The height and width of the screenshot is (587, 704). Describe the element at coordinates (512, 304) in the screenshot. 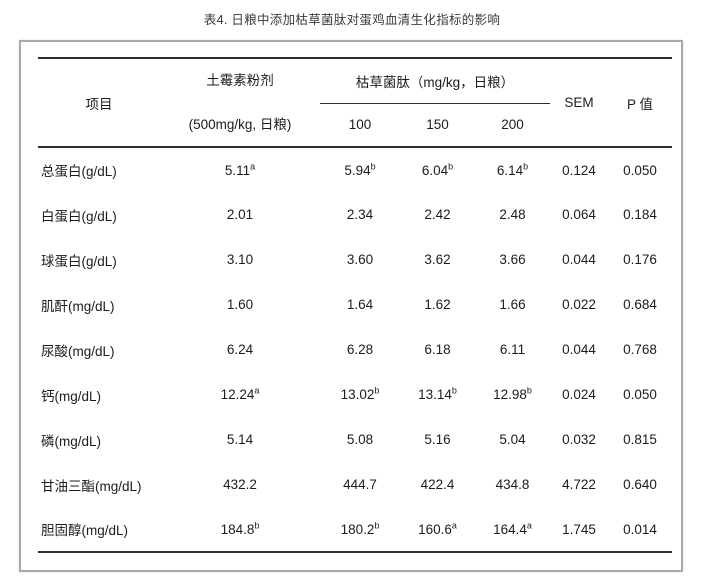

I see `value-cell: 1.66` at that location.